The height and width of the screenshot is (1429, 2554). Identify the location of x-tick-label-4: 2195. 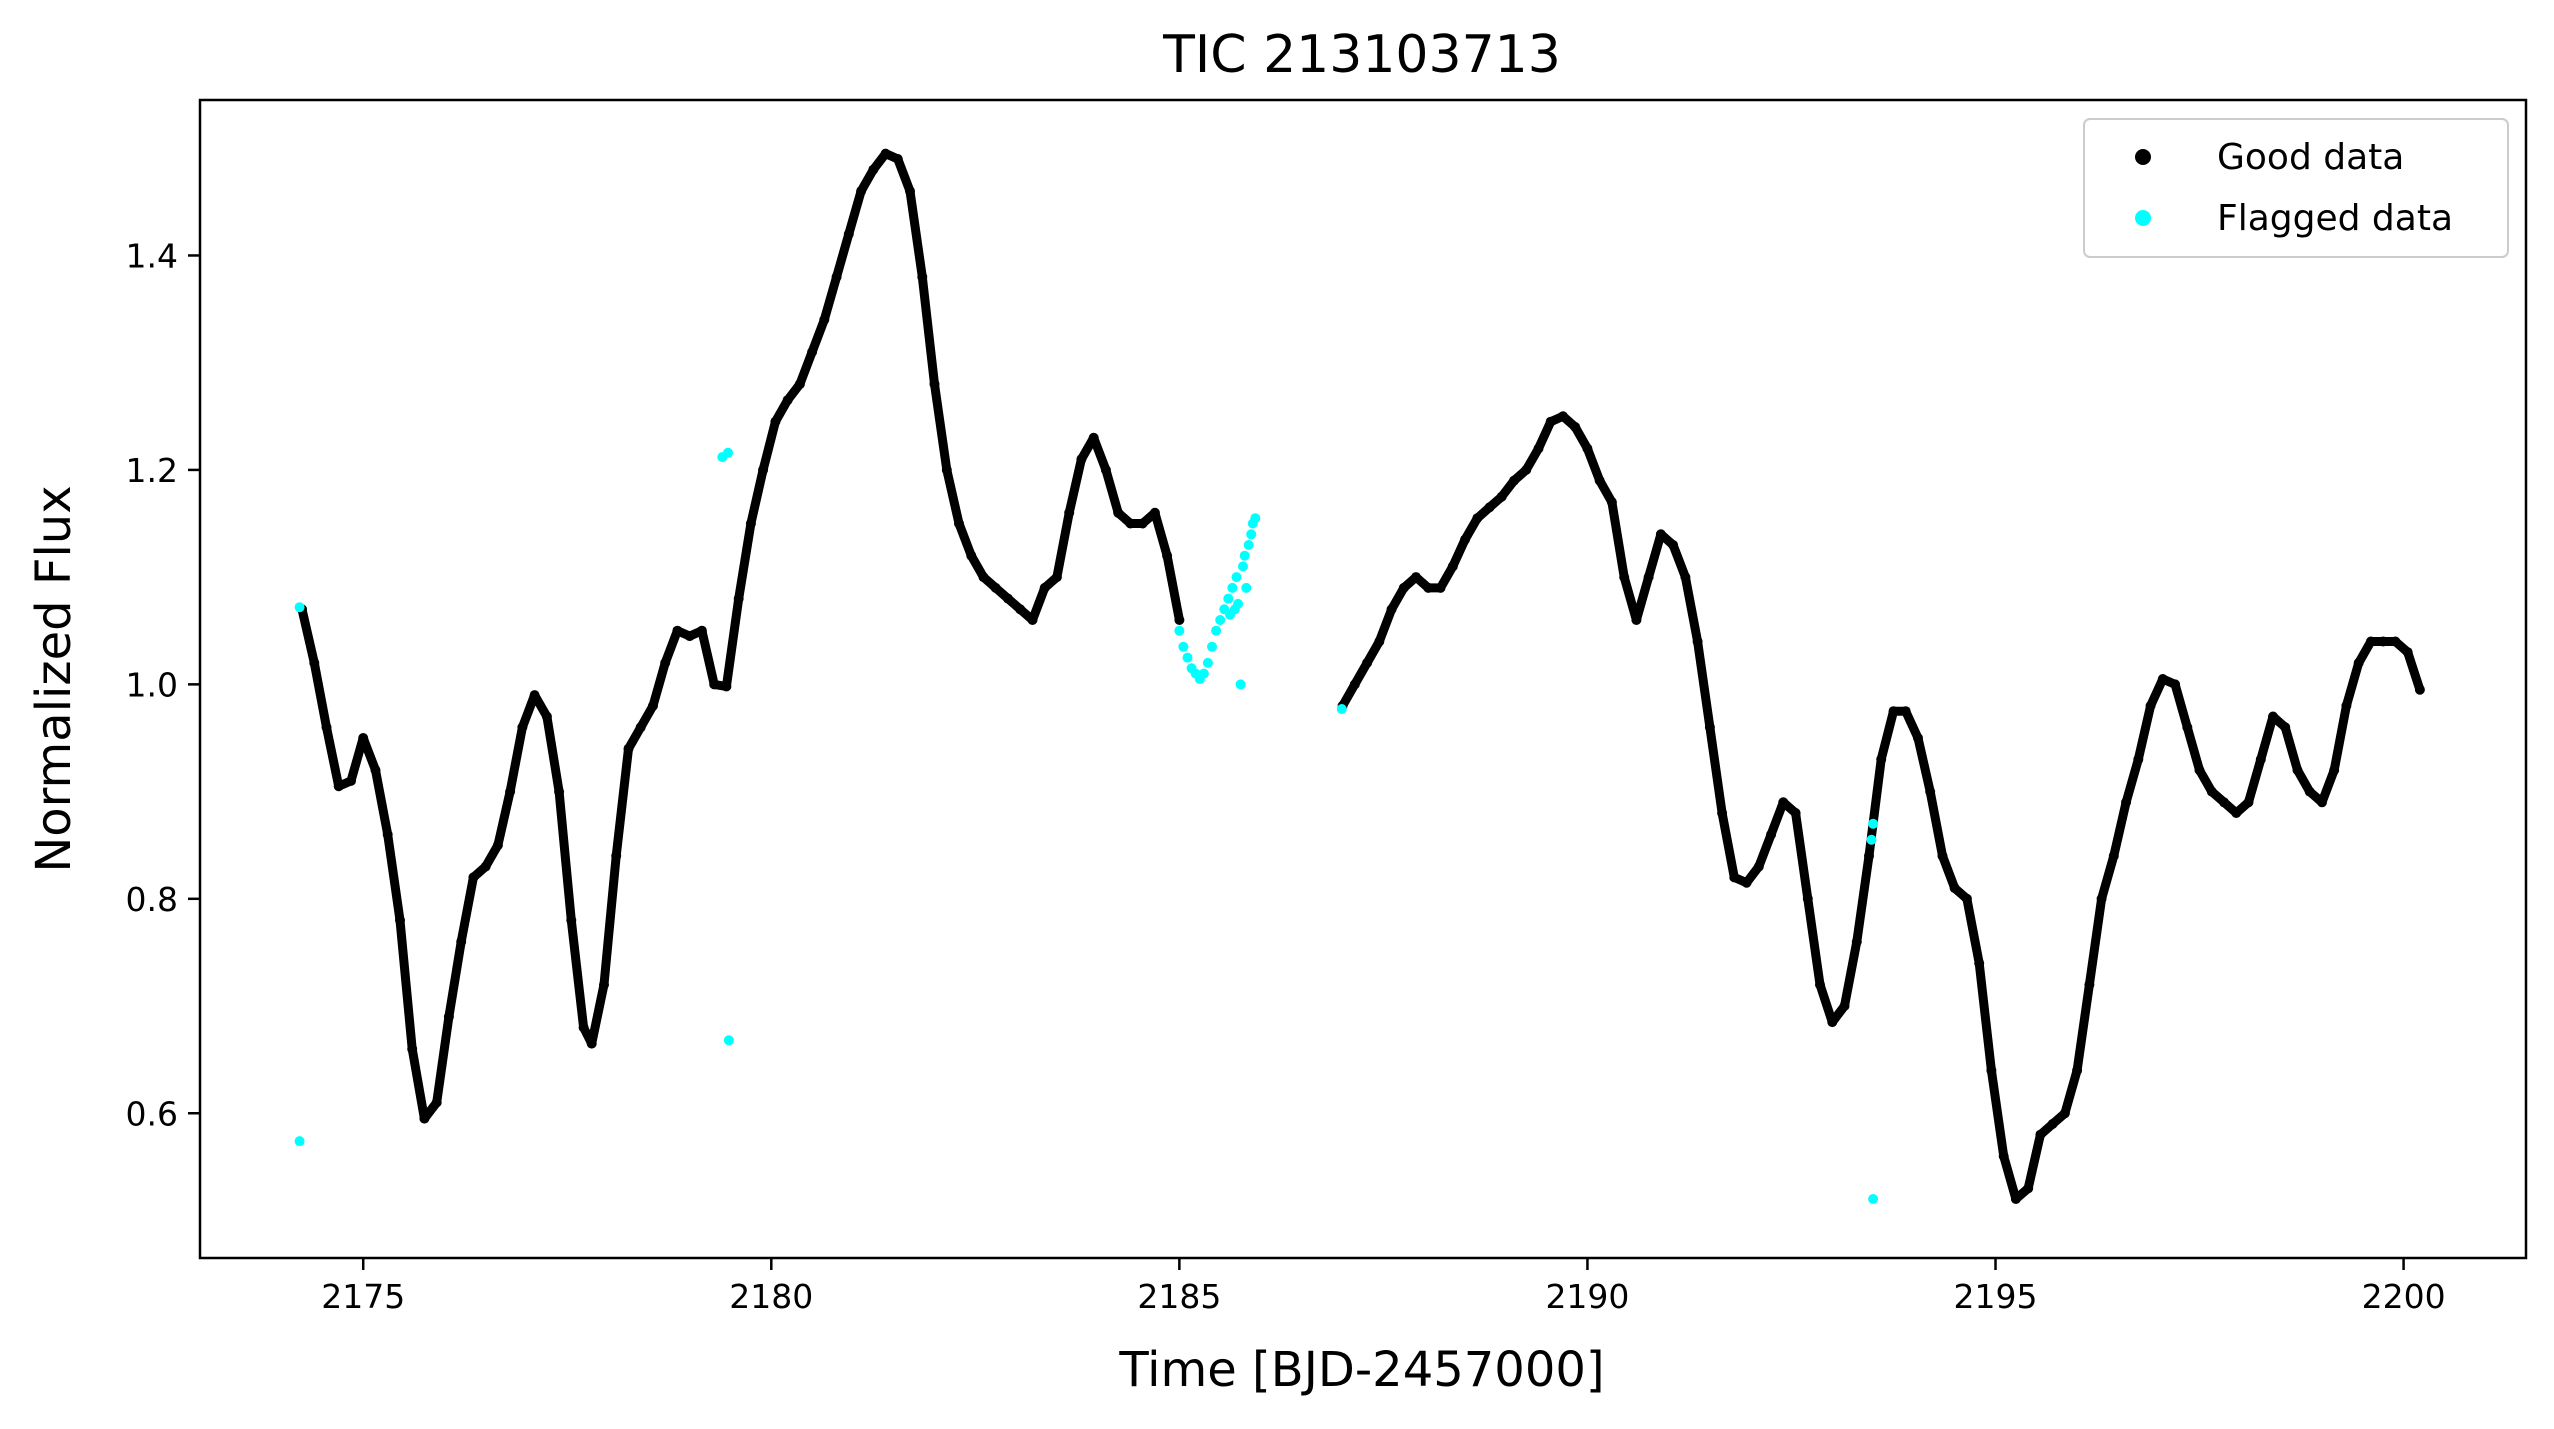
(1996, 1296).